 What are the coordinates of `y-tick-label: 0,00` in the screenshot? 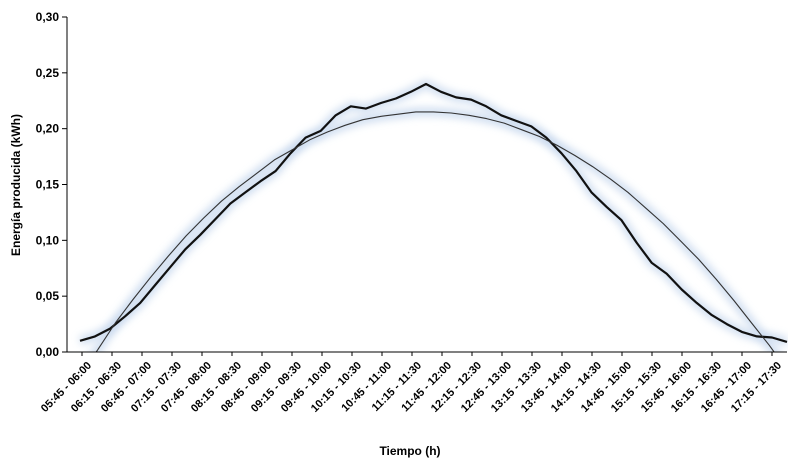 It's located at (48, 352).